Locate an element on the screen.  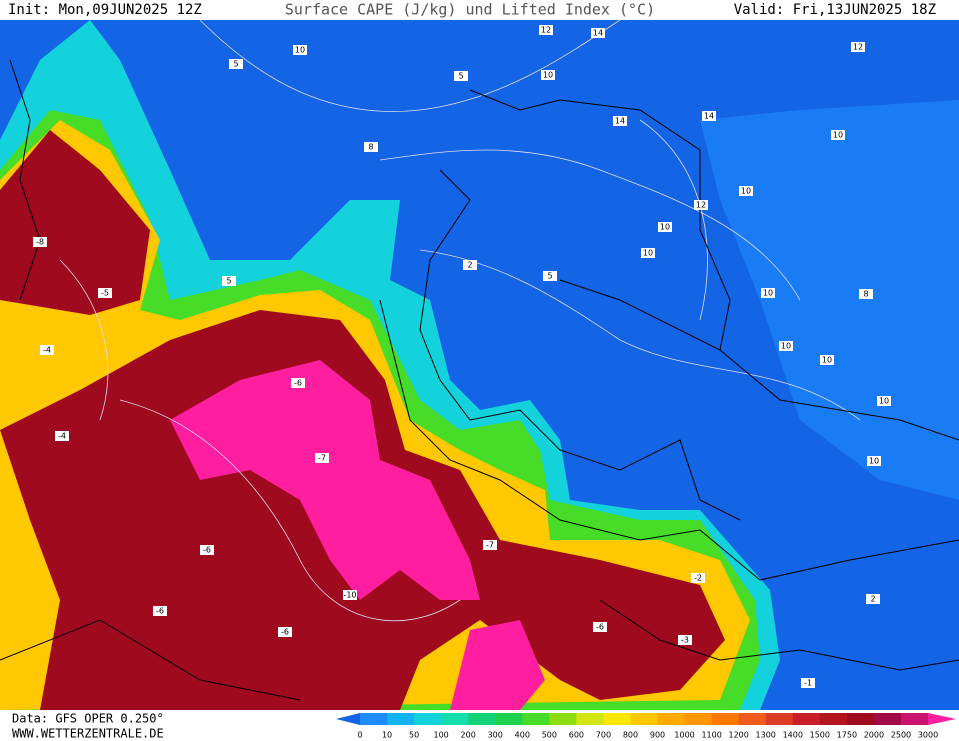
cape-magenta is located at coordinates (325, 480).